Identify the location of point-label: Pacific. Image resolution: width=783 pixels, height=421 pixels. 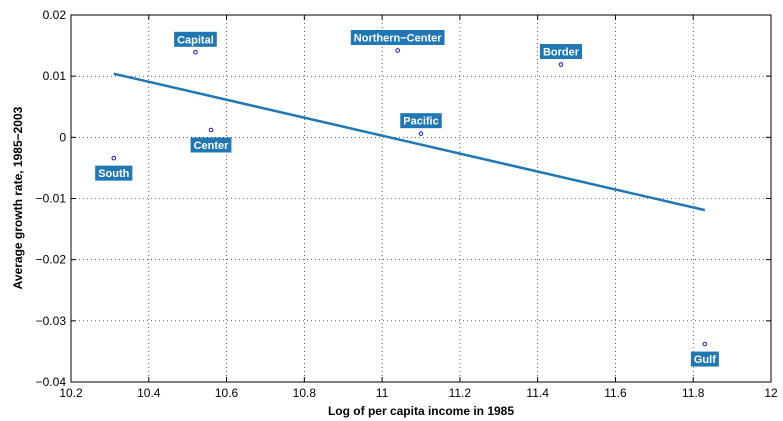
(420, 122).